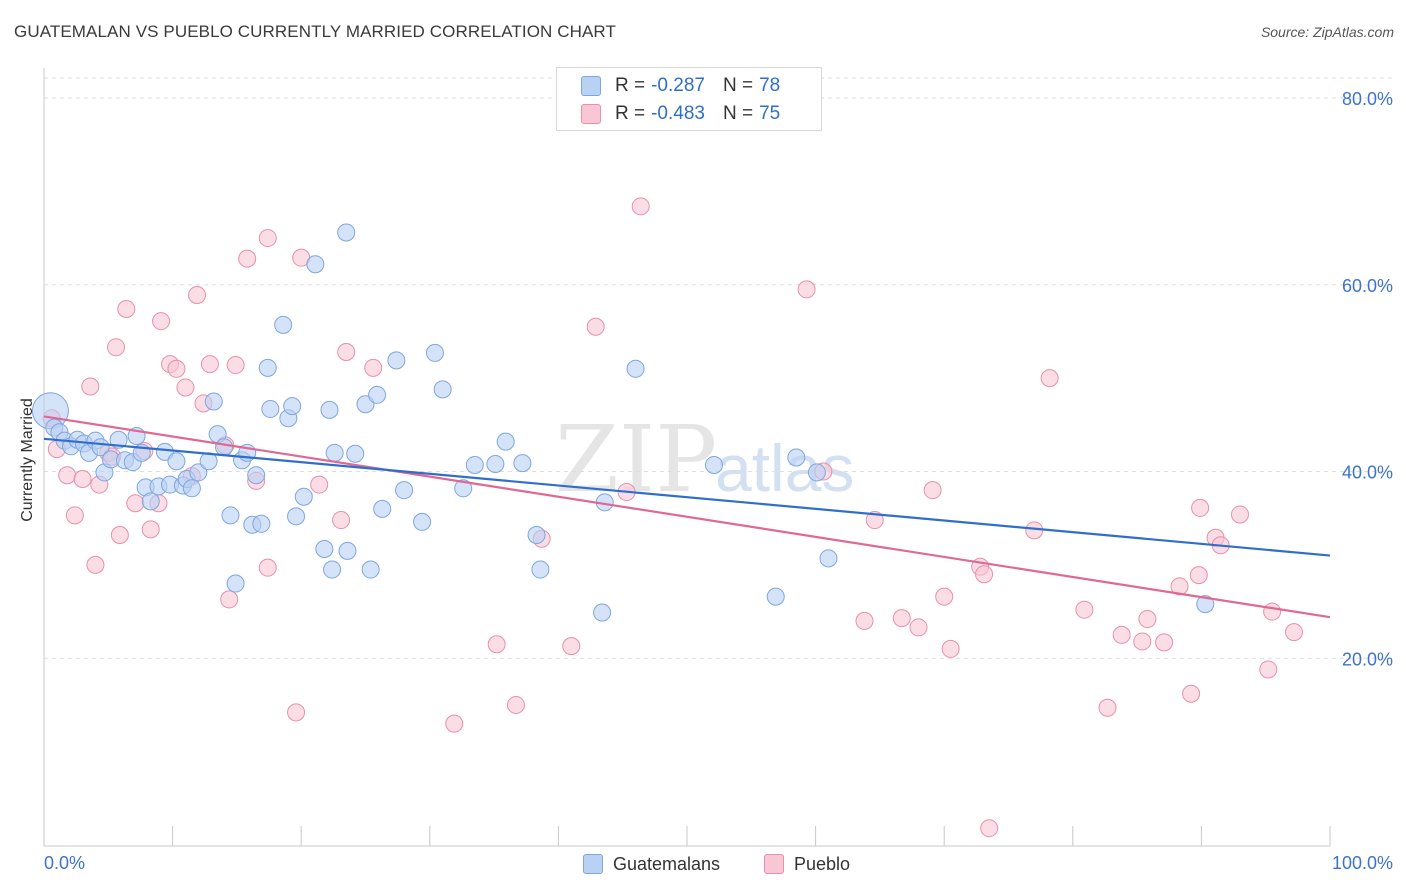 Image resolution: width=1406 pixels, height=892 pixels. Describe the element at coordinates (667, 863) in the screenshot. I see `legend-label-guatemalans: Guatemalans` at that location.